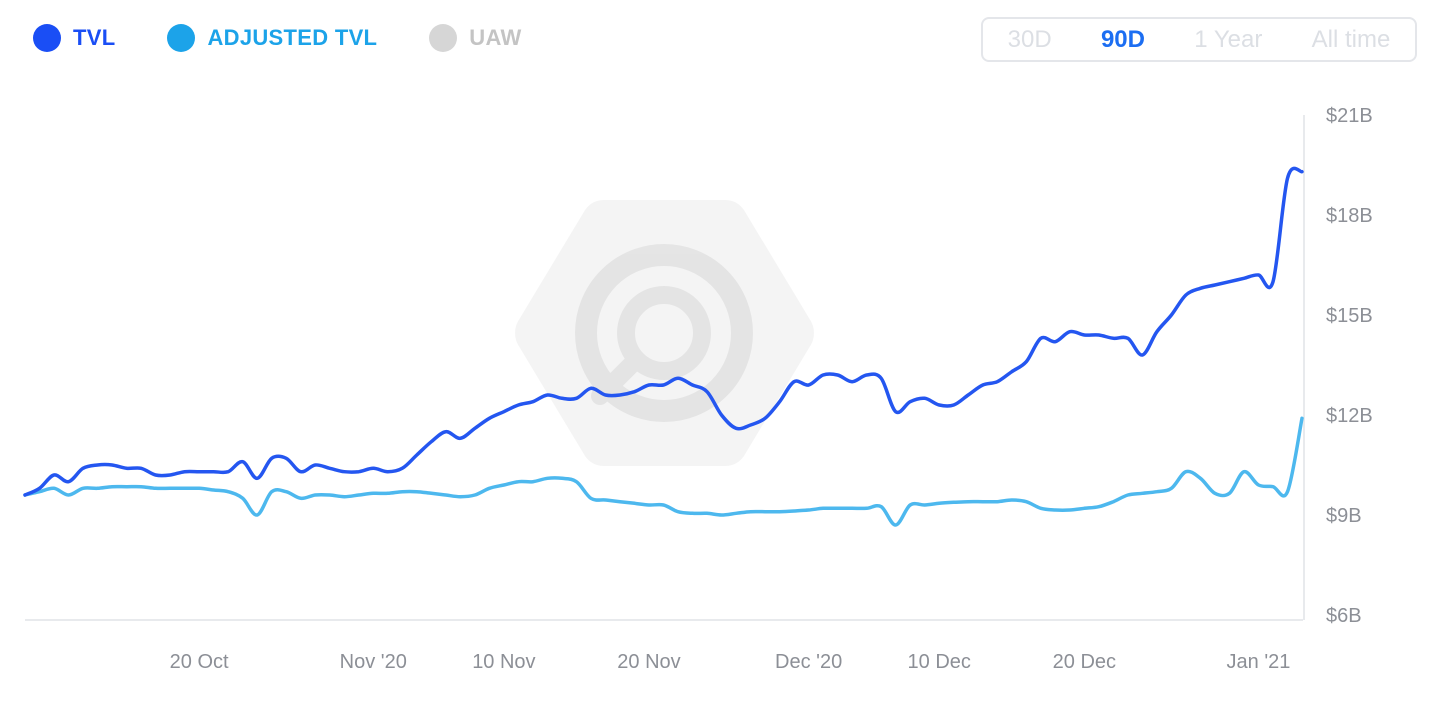  I want to click on y-tick-label: $21B, so click(1349, 116).